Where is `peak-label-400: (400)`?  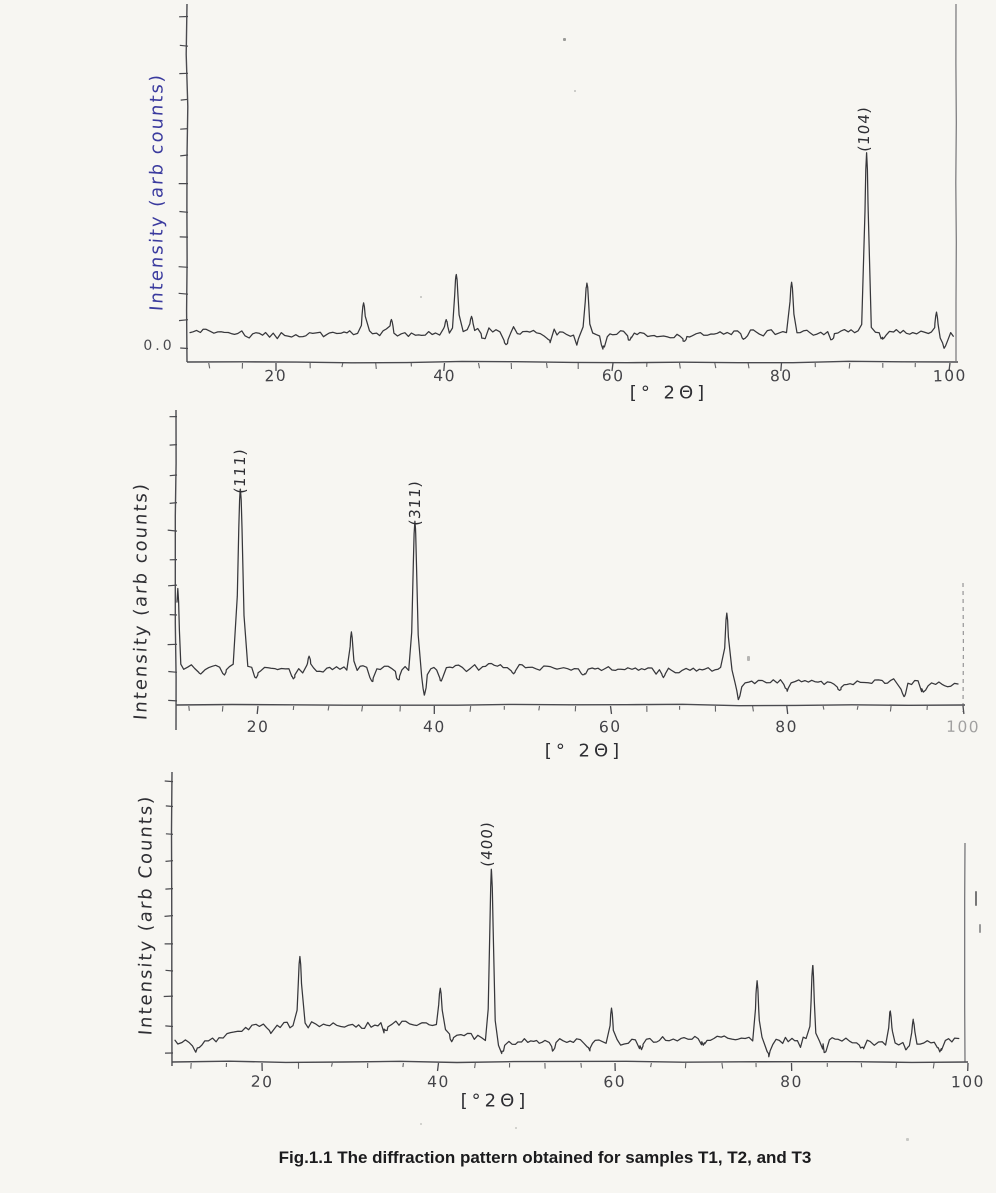
peak-label-400: (400) is located at coordinates (487, 844).